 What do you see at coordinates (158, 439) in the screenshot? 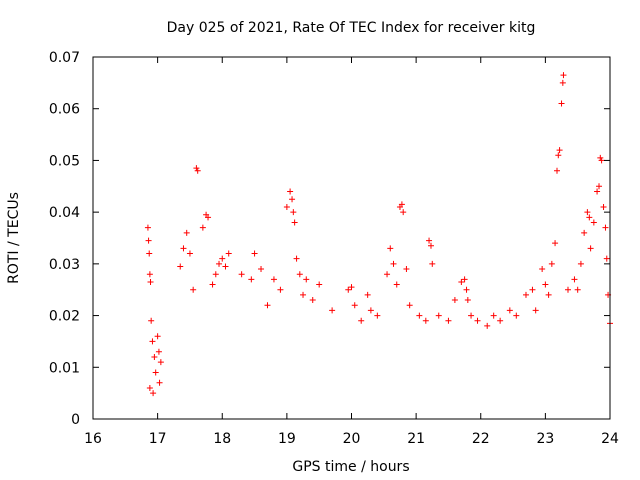
I see `x-tick-label: 17` at bounding box center [158, 439].